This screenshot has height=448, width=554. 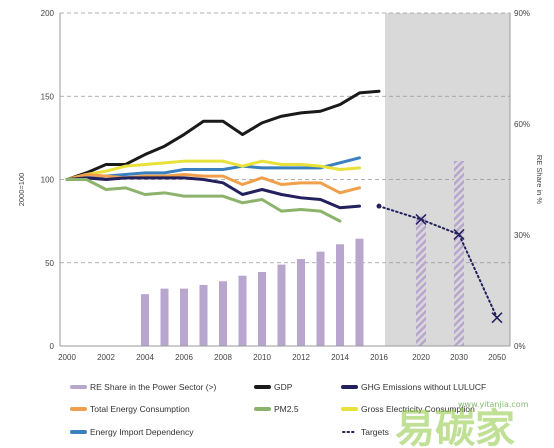 What do you see at coordinates (497, 357) in the screenshot?
I see `x-tick-label: 2050` at bounding box center [497, 357].